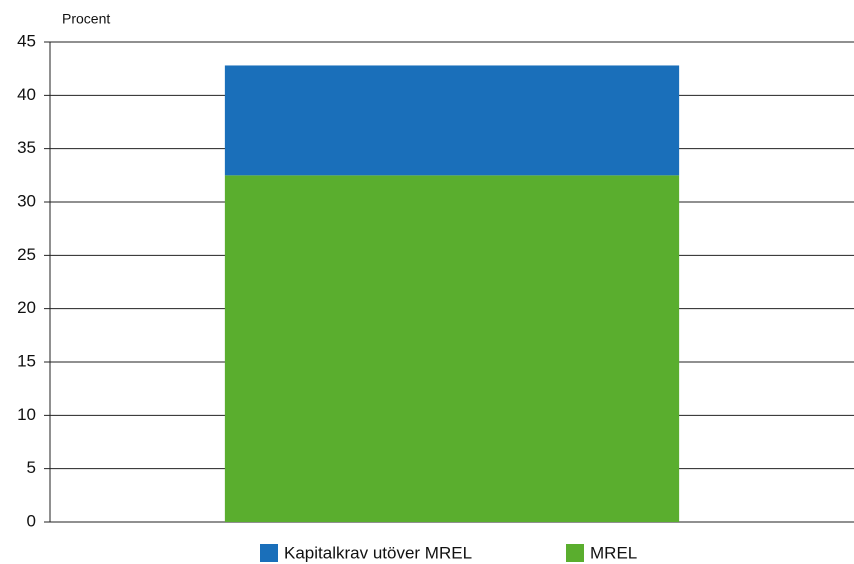 The width and height of the screenshot is (854, 564). I want to click on y-tick-label: 10, so click(26, 414).